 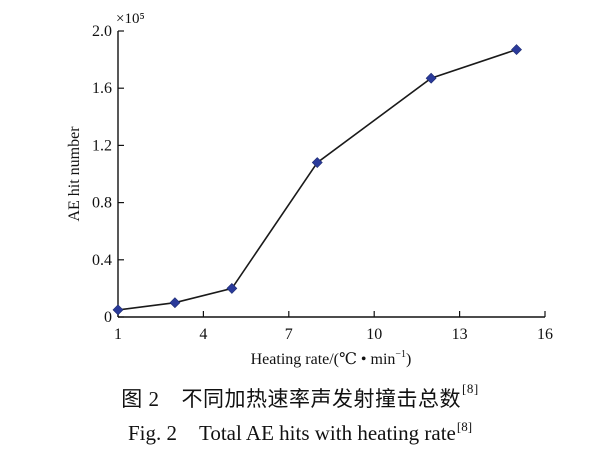 What do you see at coordinates (108, 317) in the screenshot?
I see `y-tick-label: 0` at bounding box center [108, 317].